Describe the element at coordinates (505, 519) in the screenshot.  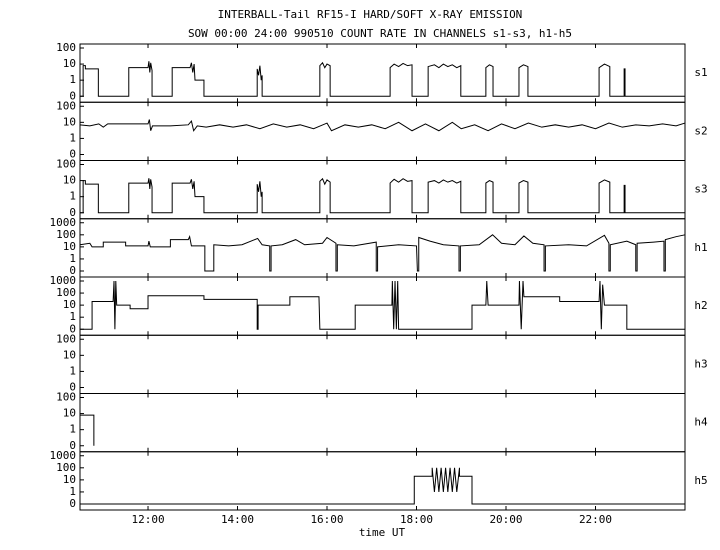
I see `x-tick-label: 20:00` at that location.